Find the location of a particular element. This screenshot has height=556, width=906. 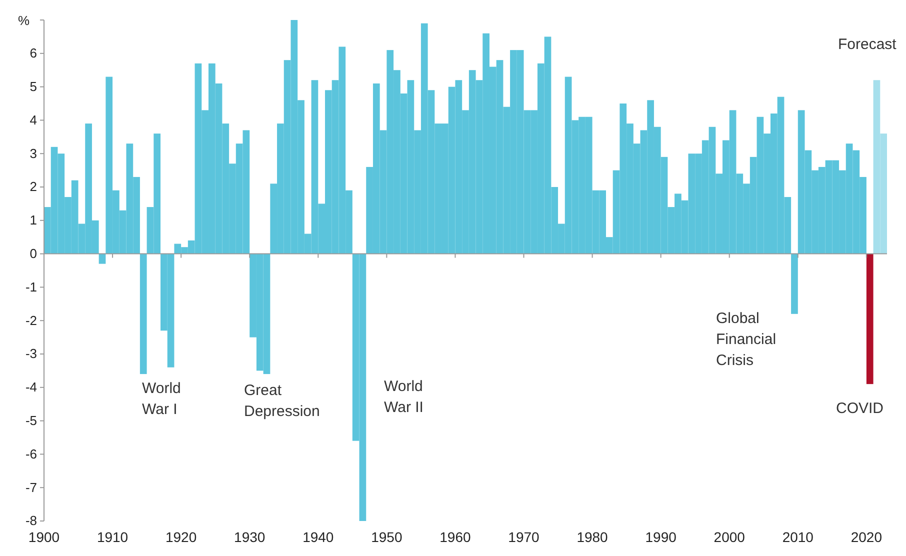

y-tick-label: 5 is located at coordinates (33, 86).